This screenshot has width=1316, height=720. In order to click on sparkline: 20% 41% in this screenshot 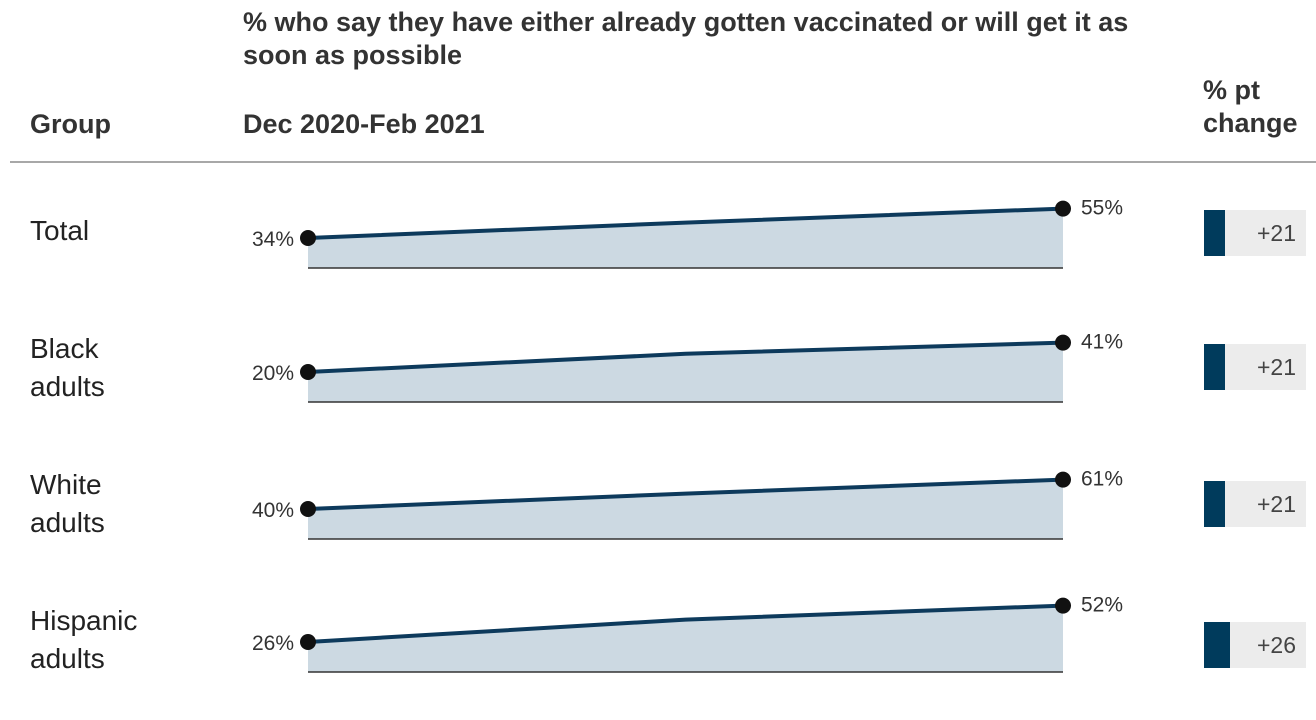, I will do `click(687, 367)`.